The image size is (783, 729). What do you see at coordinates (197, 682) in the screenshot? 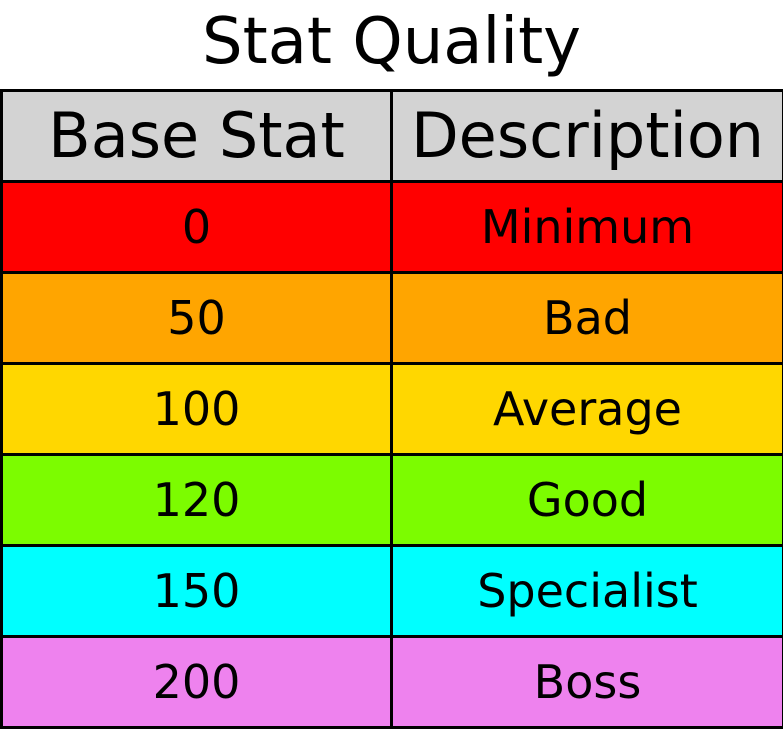
I see `base-stat-cell: 200` at bounding box center [197, 682].